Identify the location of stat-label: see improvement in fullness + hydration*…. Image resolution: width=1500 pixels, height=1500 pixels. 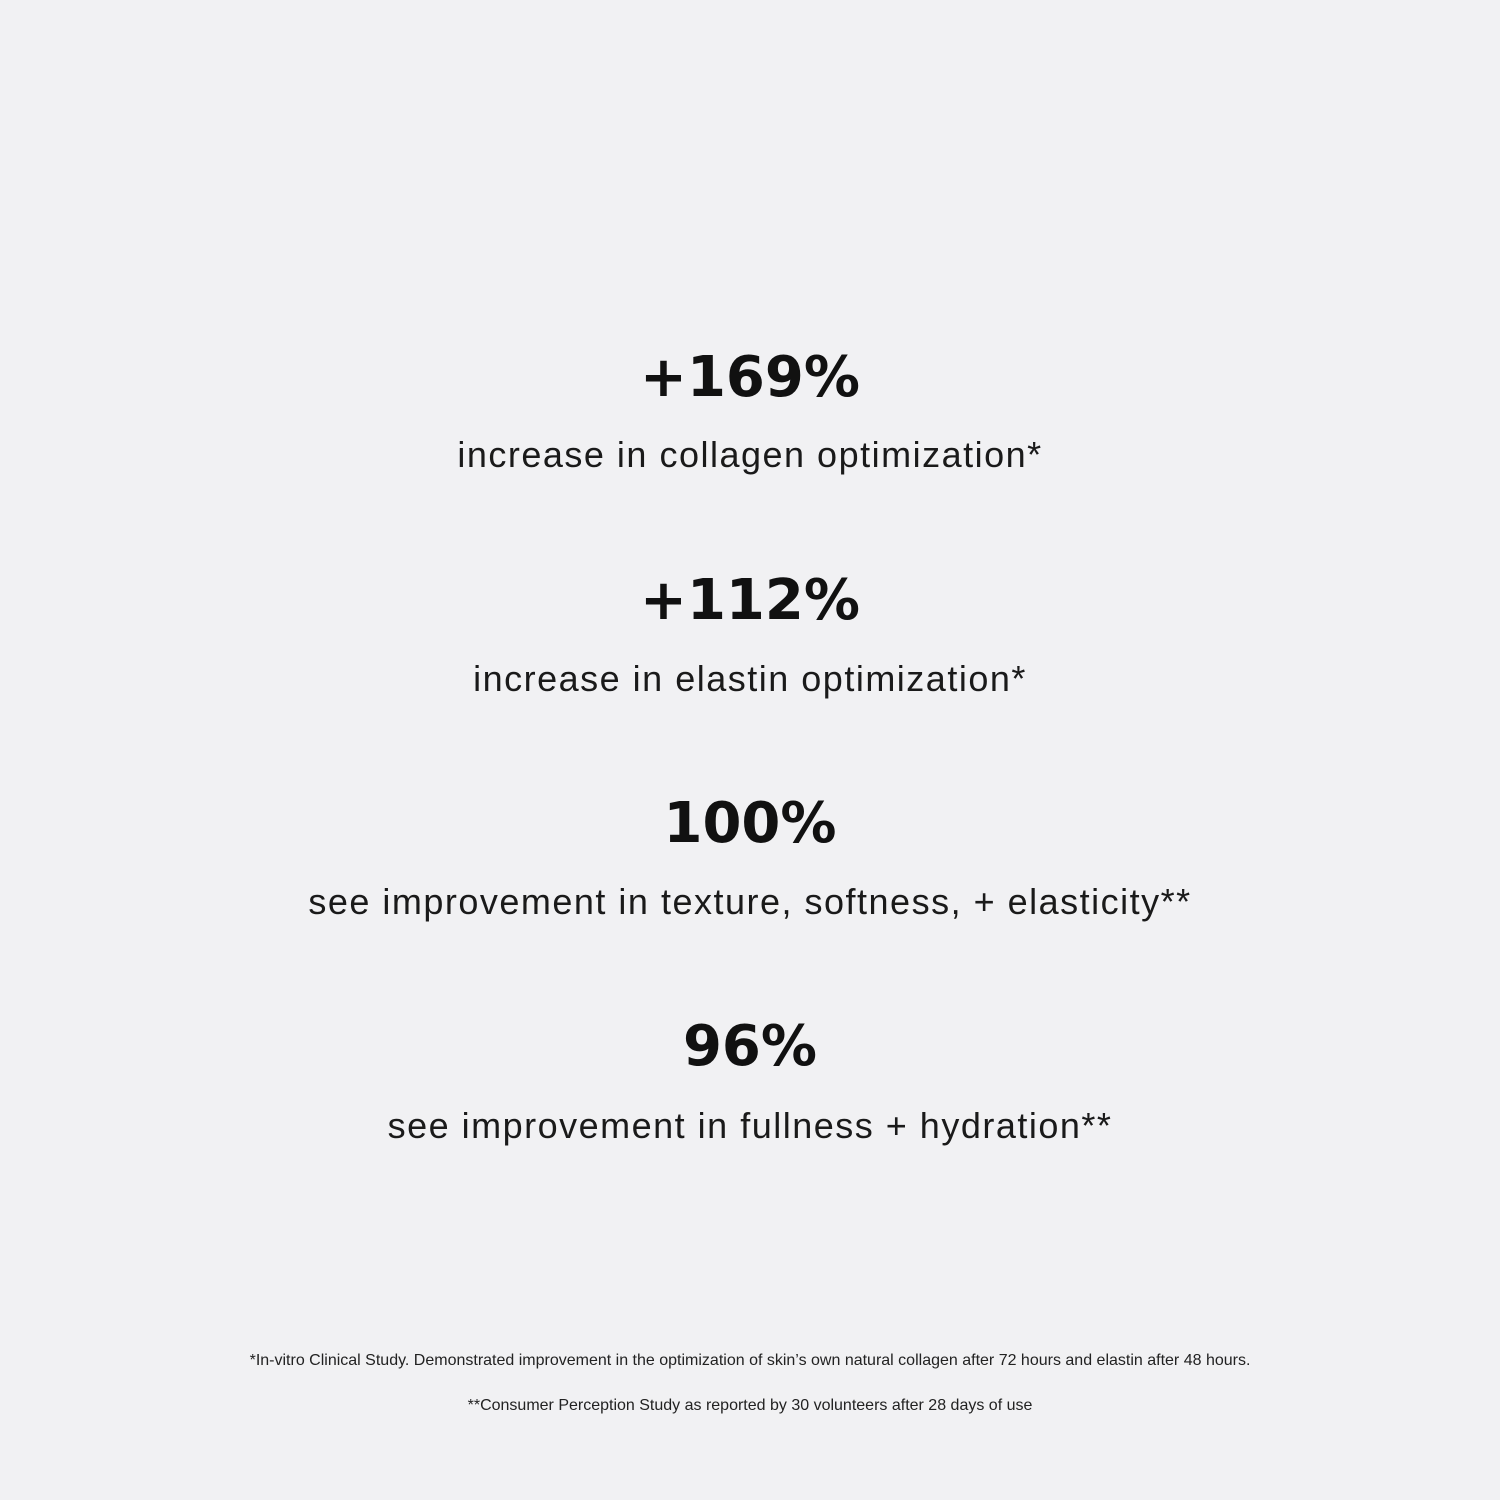
(750, 1125).